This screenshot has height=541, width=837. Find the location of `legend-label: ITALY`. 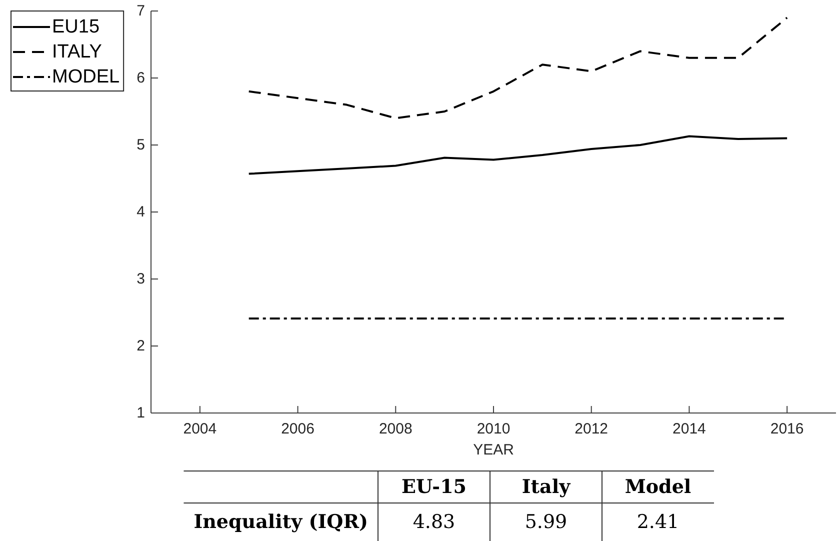

legend-label: ITALY is located at coordinates (77, 52).